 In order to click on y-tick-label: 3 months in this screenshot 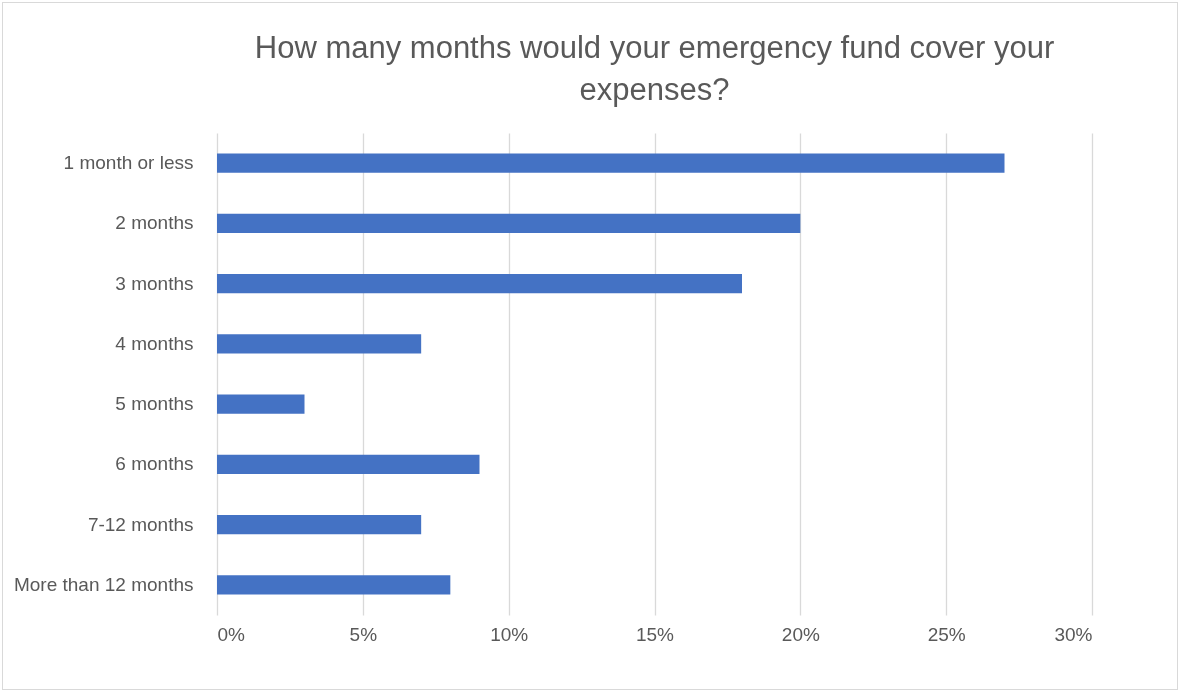, I will do `click(154, 283)`.